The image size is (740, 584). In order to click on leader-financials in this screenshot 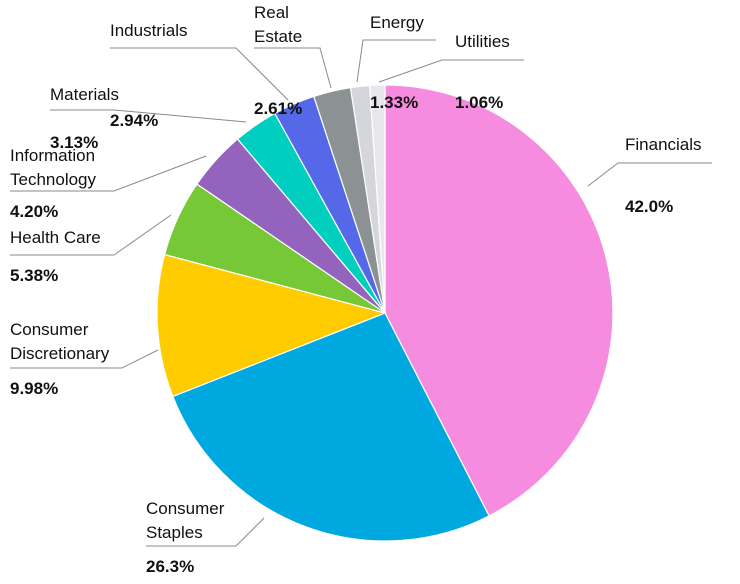, I will do `click(649, 174)`.